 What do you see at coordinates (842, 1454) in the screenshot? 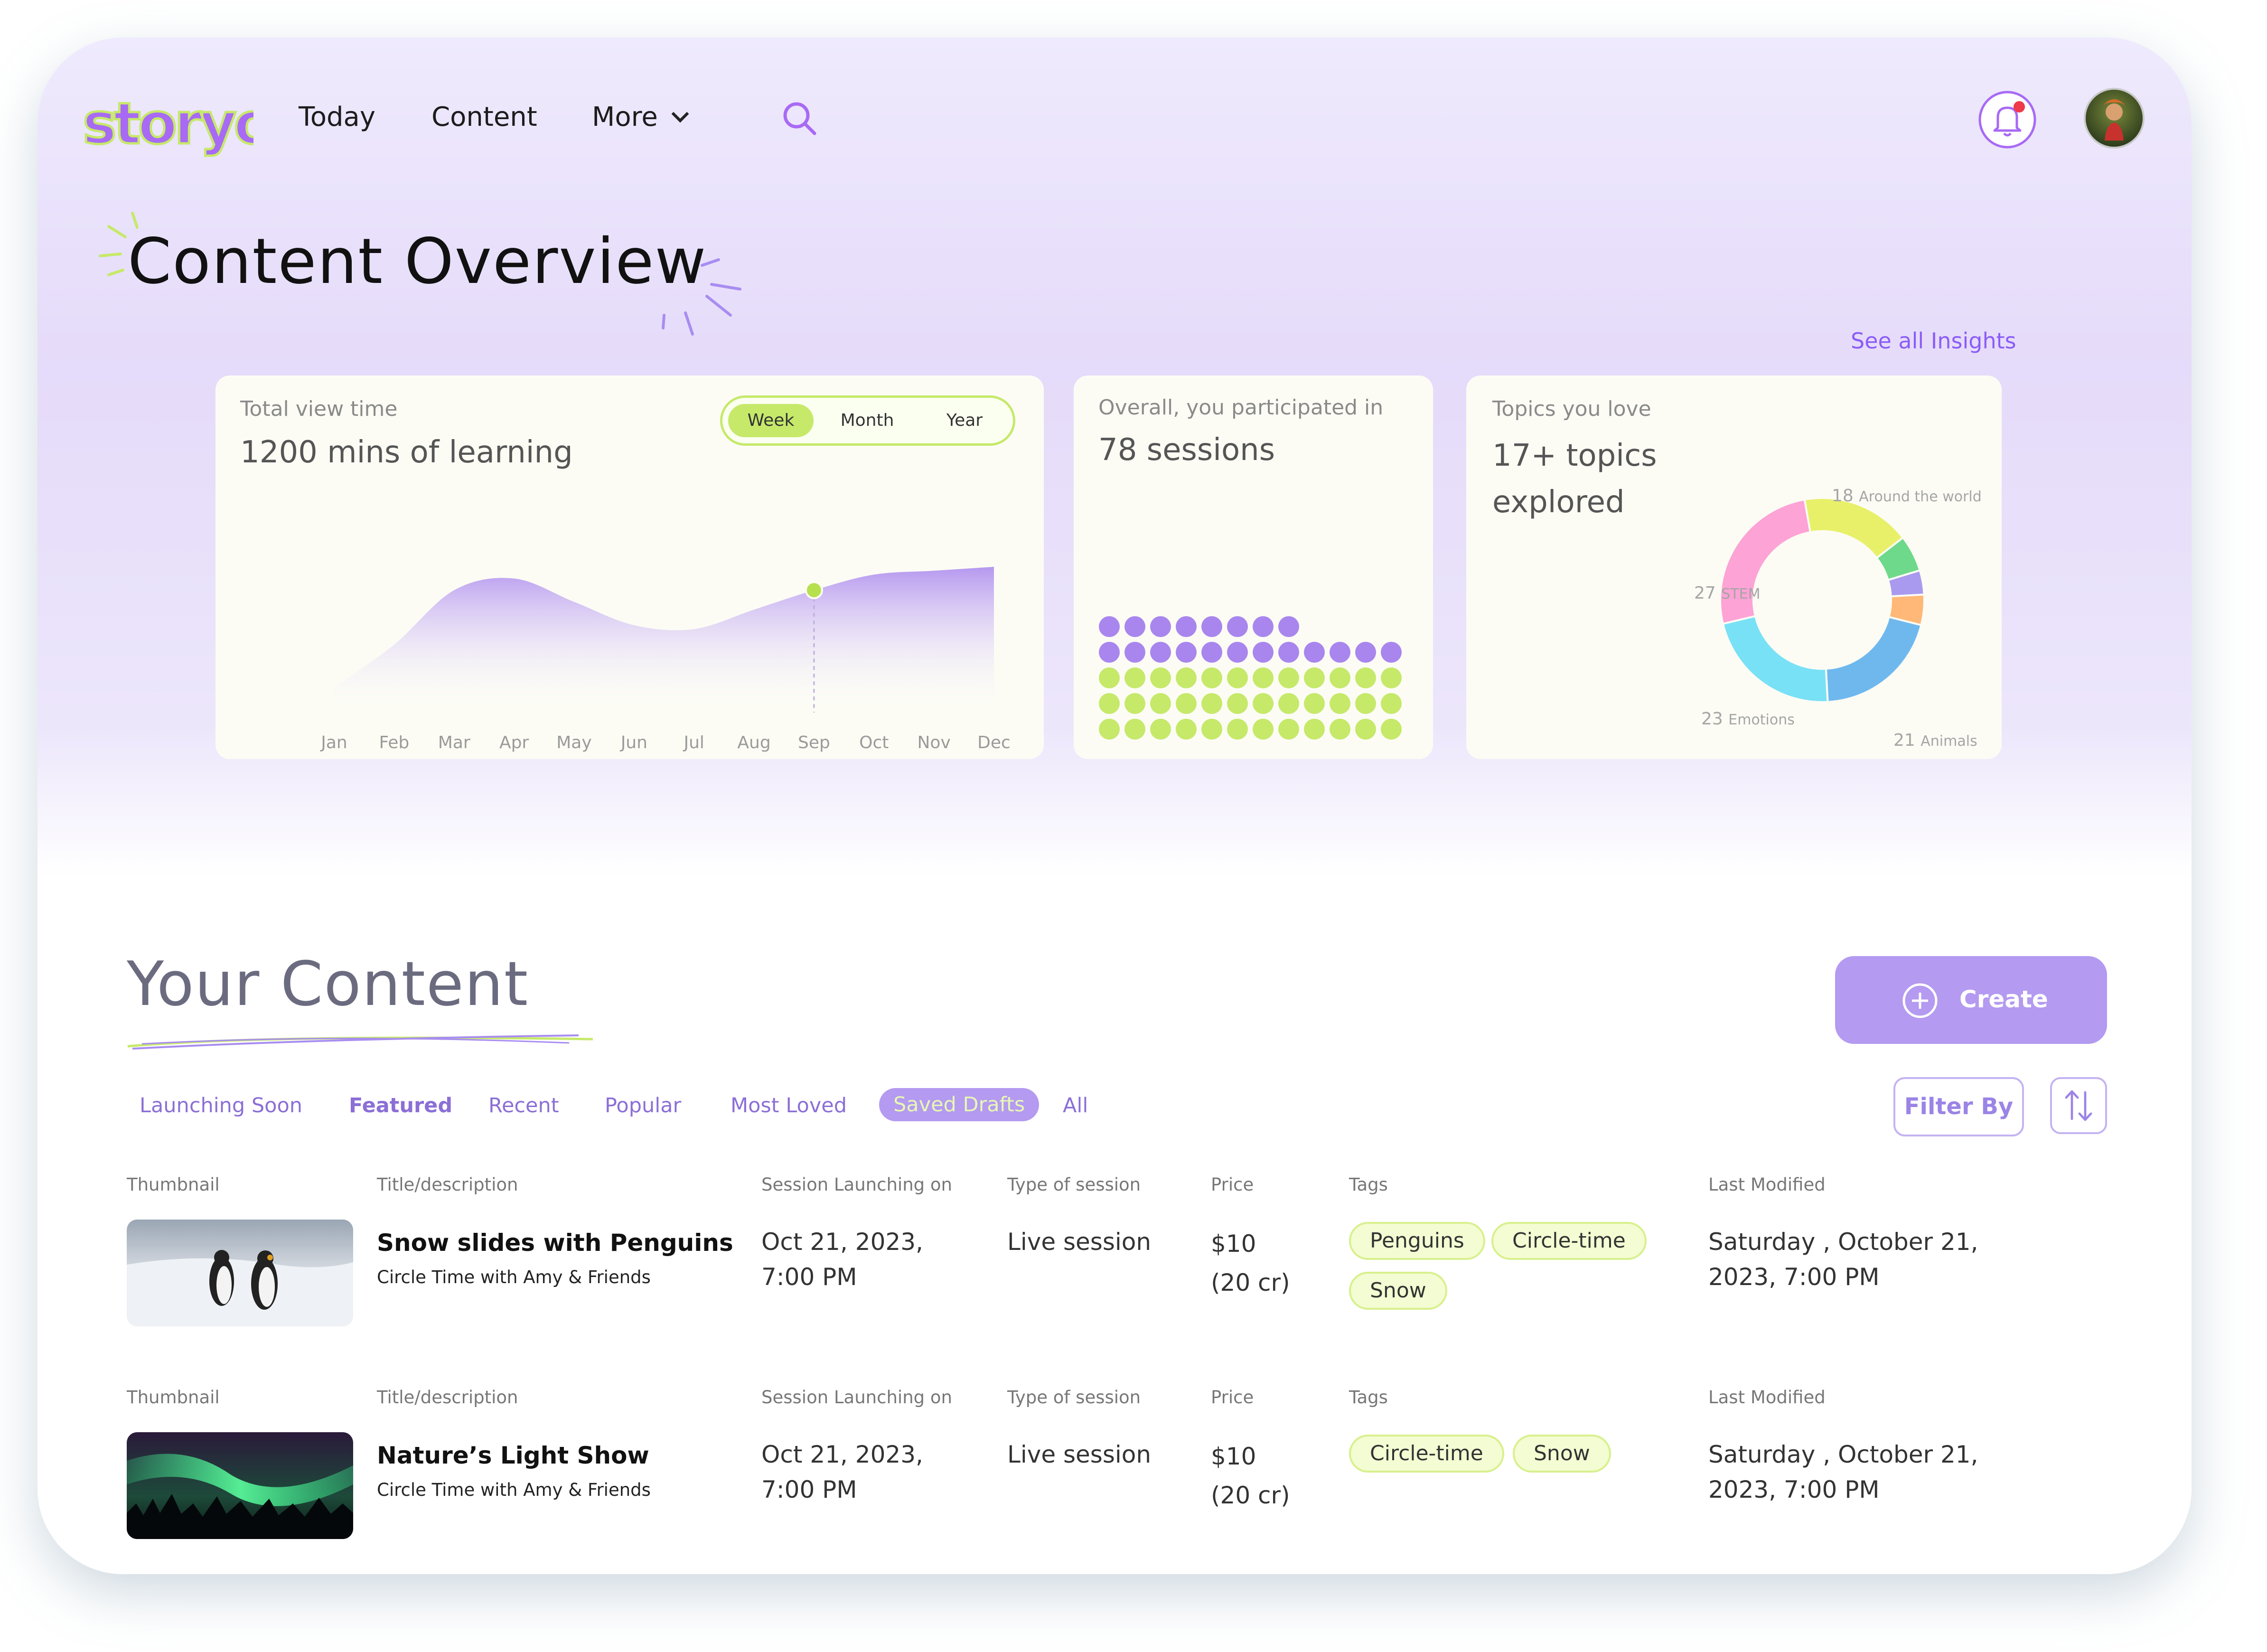
I see `launch-date: Oct 21, 2023,` at bounding box center [842, 1454].